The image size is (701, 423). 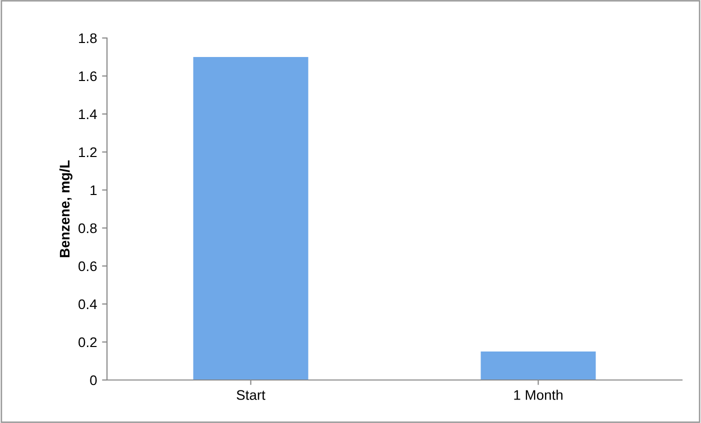 What do you see at coordinates (88, 152) in the screenshot?
I see `y-tick-label: 1.2` at bounding box center [88, 152].